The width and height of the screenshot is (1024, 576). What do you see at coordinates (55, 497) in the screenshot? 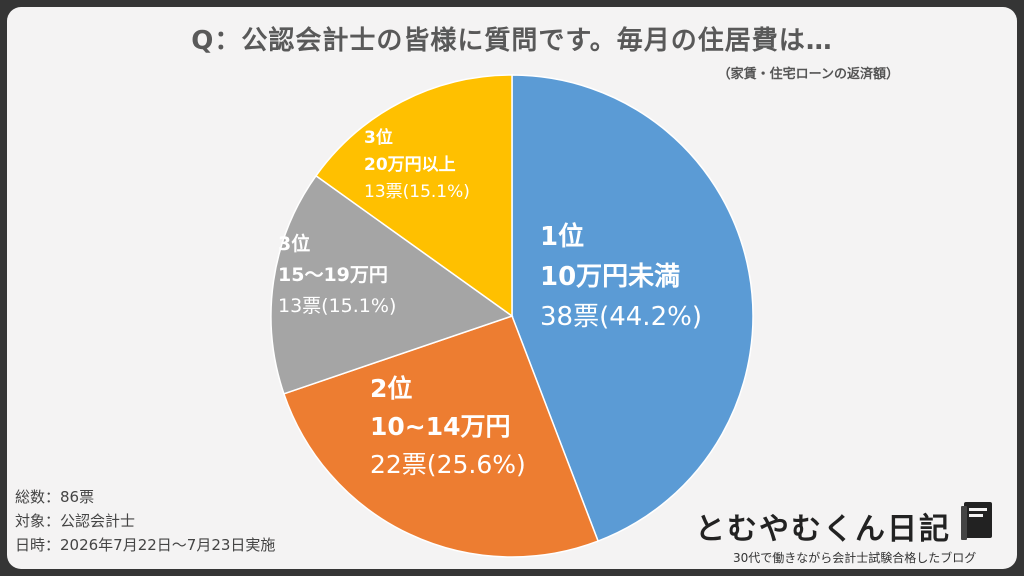
I see `survey-total: 総数：86票` at bounding box center [55, 497].